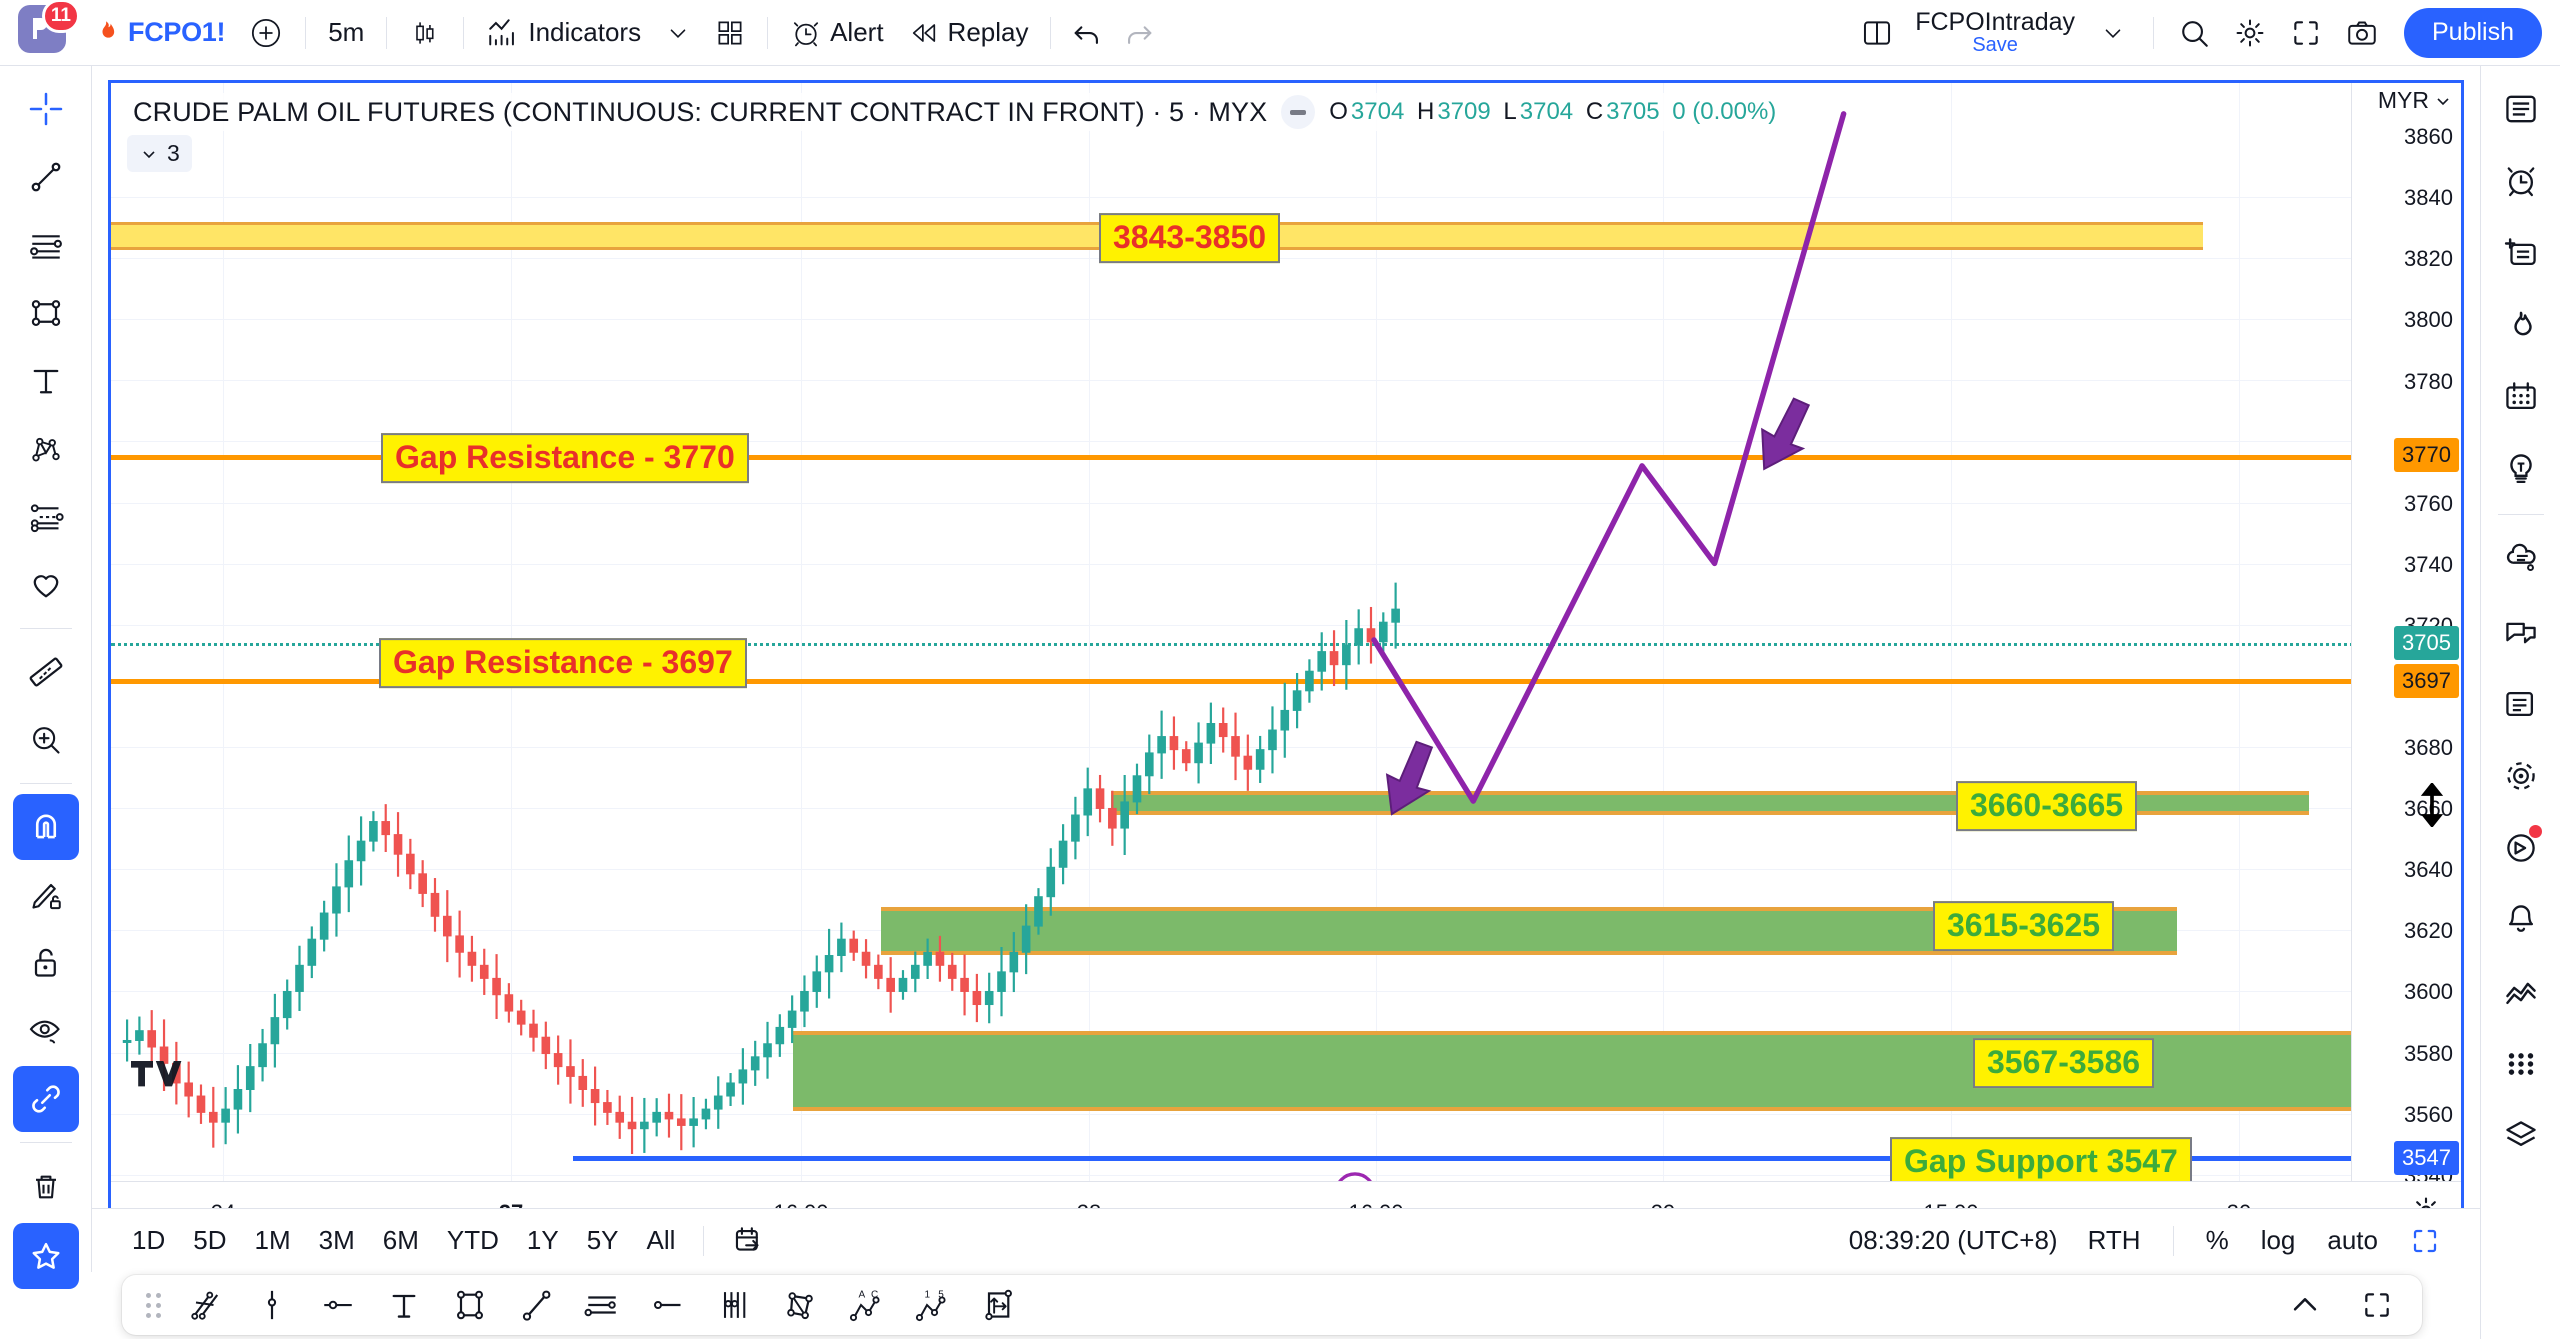 This screenshot has height=1339, width=2560. Describe the element at coordinates (49, 30) in the screenshot. I see `user-avatar: 11` at that location.